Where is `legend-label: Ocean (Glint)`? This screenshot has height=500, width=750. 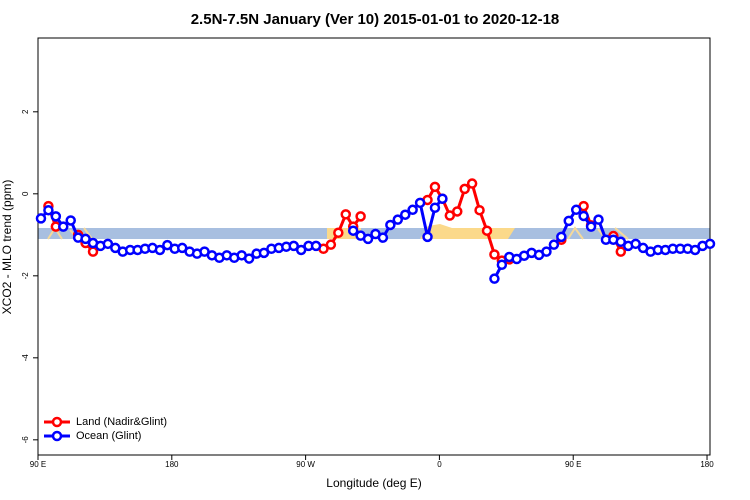
legend-label: Ocean (Glint) is located at coordinates (108, 436).